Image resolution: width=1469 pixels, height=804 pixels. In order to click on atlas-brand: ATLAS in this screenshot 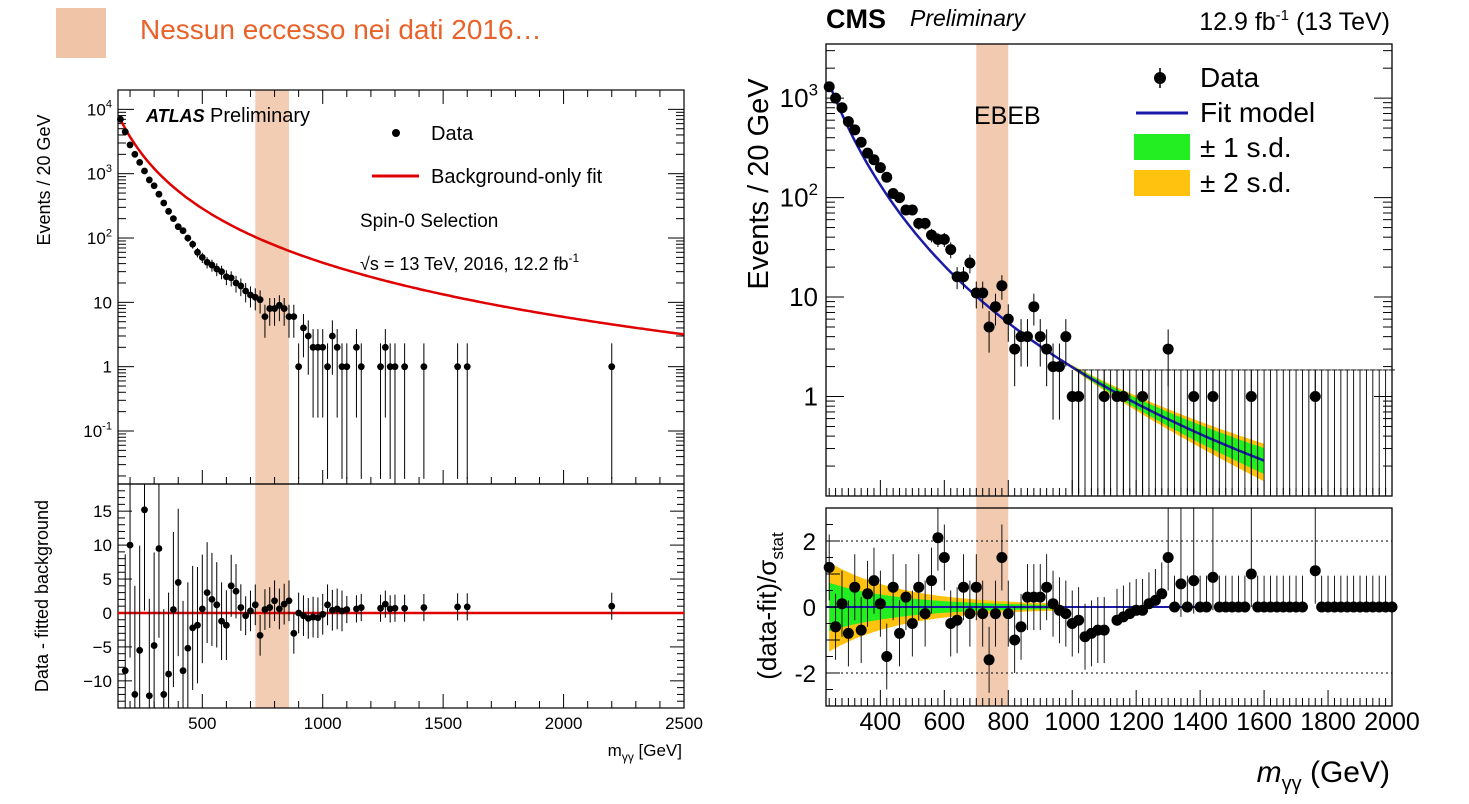, I will do `click(175, 116)`.